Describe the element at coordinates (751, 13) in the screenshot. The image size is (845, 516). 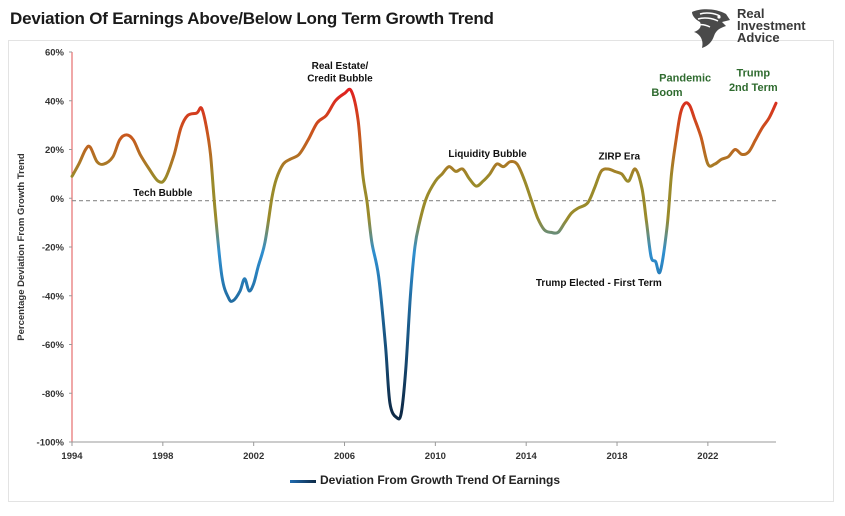
I see `logo-line-1: Real` at that location.